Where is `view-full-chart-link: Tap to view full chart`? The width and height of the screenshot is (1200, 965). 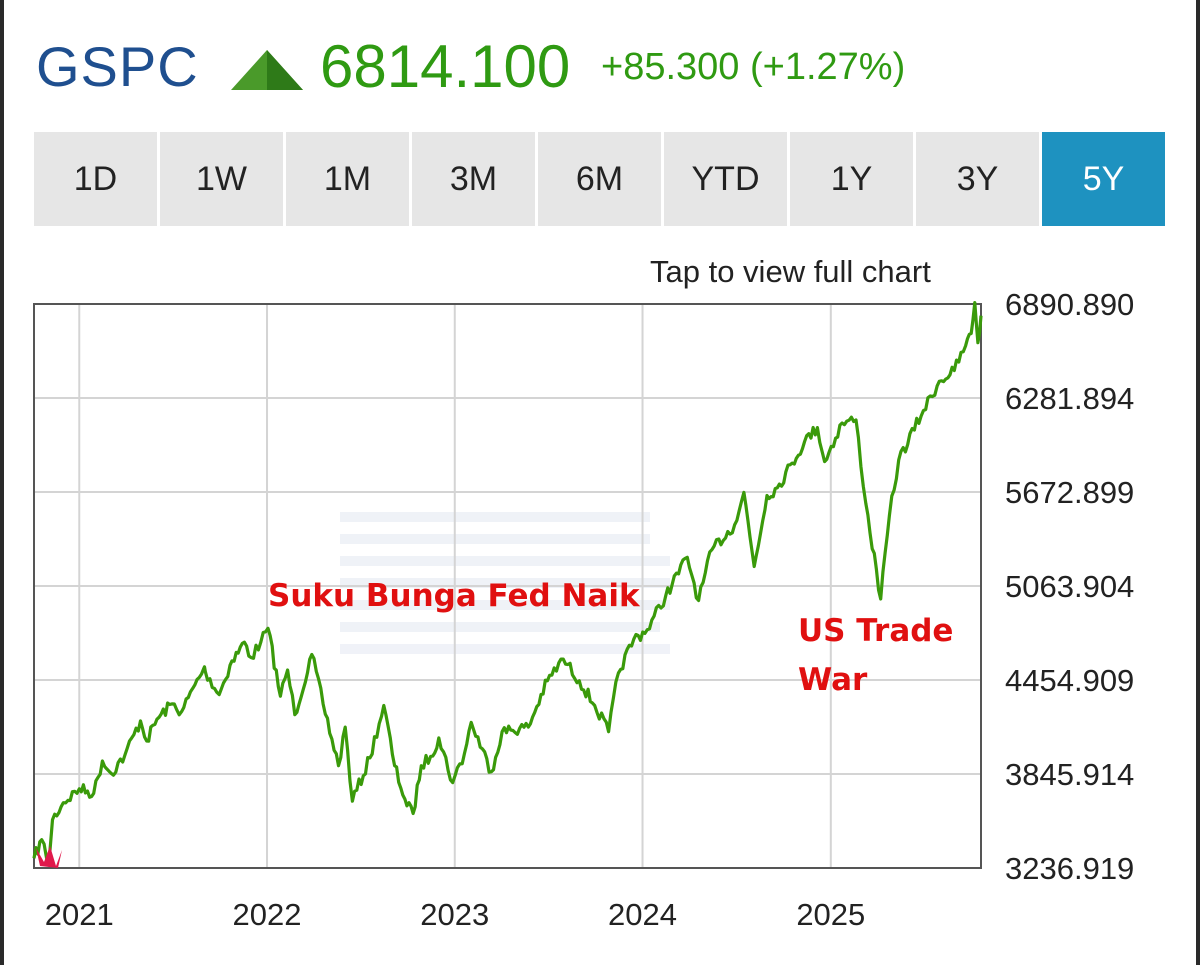
view-full-chart-link: Tap to view full chart is located at coordinates (790, 271).